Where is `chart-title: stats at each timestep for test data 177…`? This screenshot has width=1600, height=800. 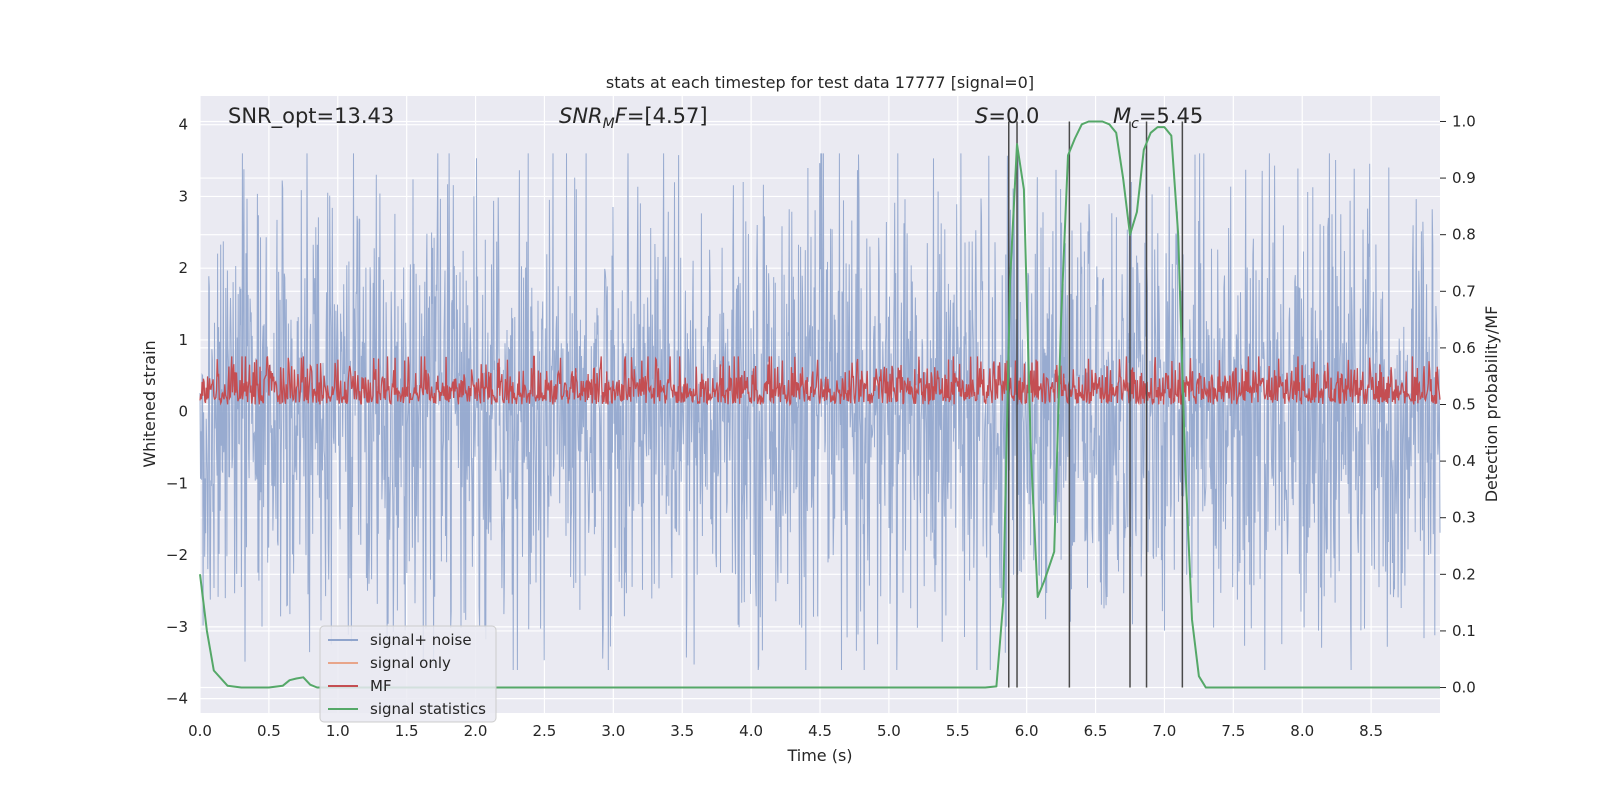
chart-title: stats at each timestep for test data 177… is located at coordinates (820, 82).